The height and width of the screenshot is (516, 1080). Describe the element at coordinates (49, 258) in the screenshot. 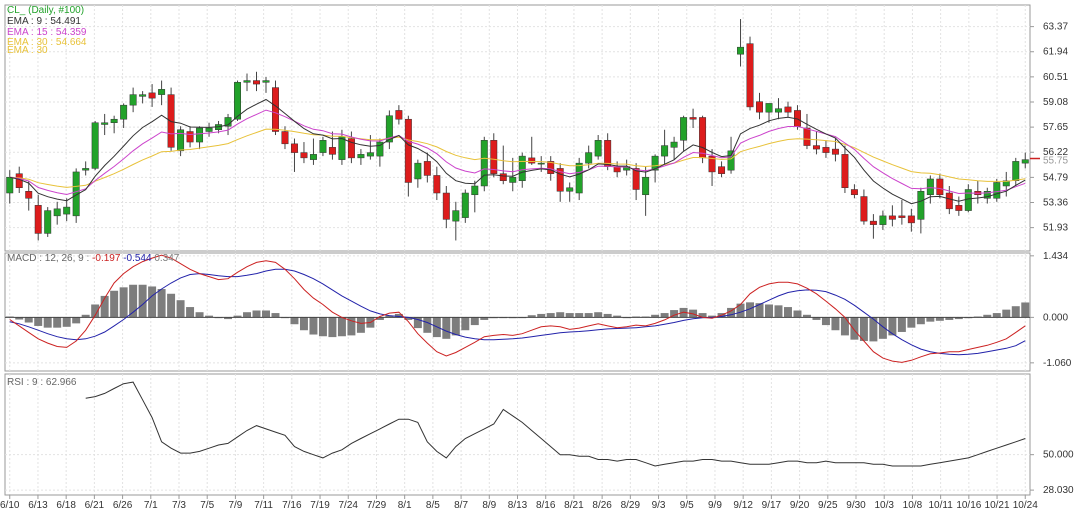

I see `macd-legend-prefix: MACD : 12, 26, 9 :` at that location.